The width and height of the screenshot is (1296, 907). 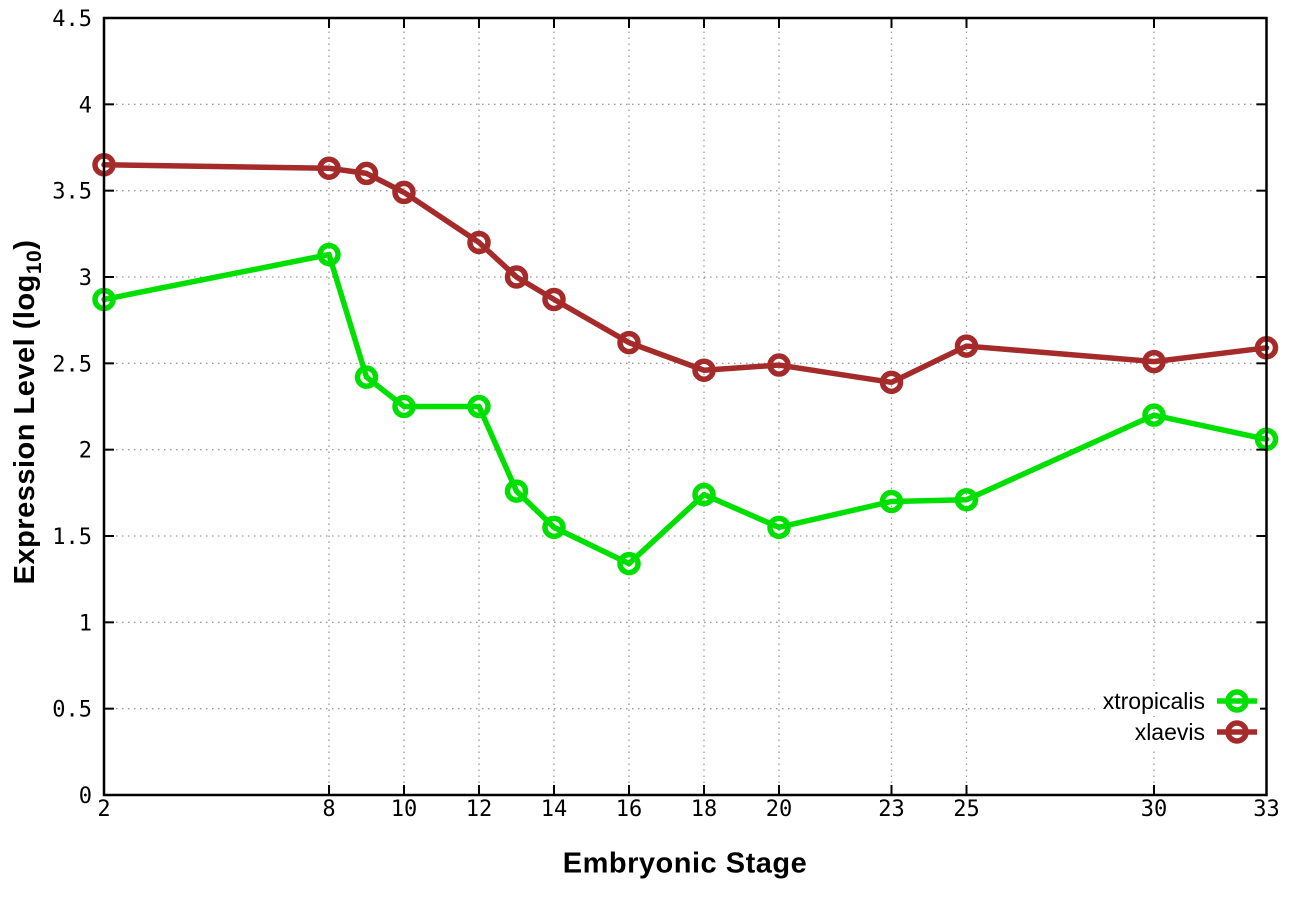 I want to click on x-tick-label: 16, so click(x=629, y=809).